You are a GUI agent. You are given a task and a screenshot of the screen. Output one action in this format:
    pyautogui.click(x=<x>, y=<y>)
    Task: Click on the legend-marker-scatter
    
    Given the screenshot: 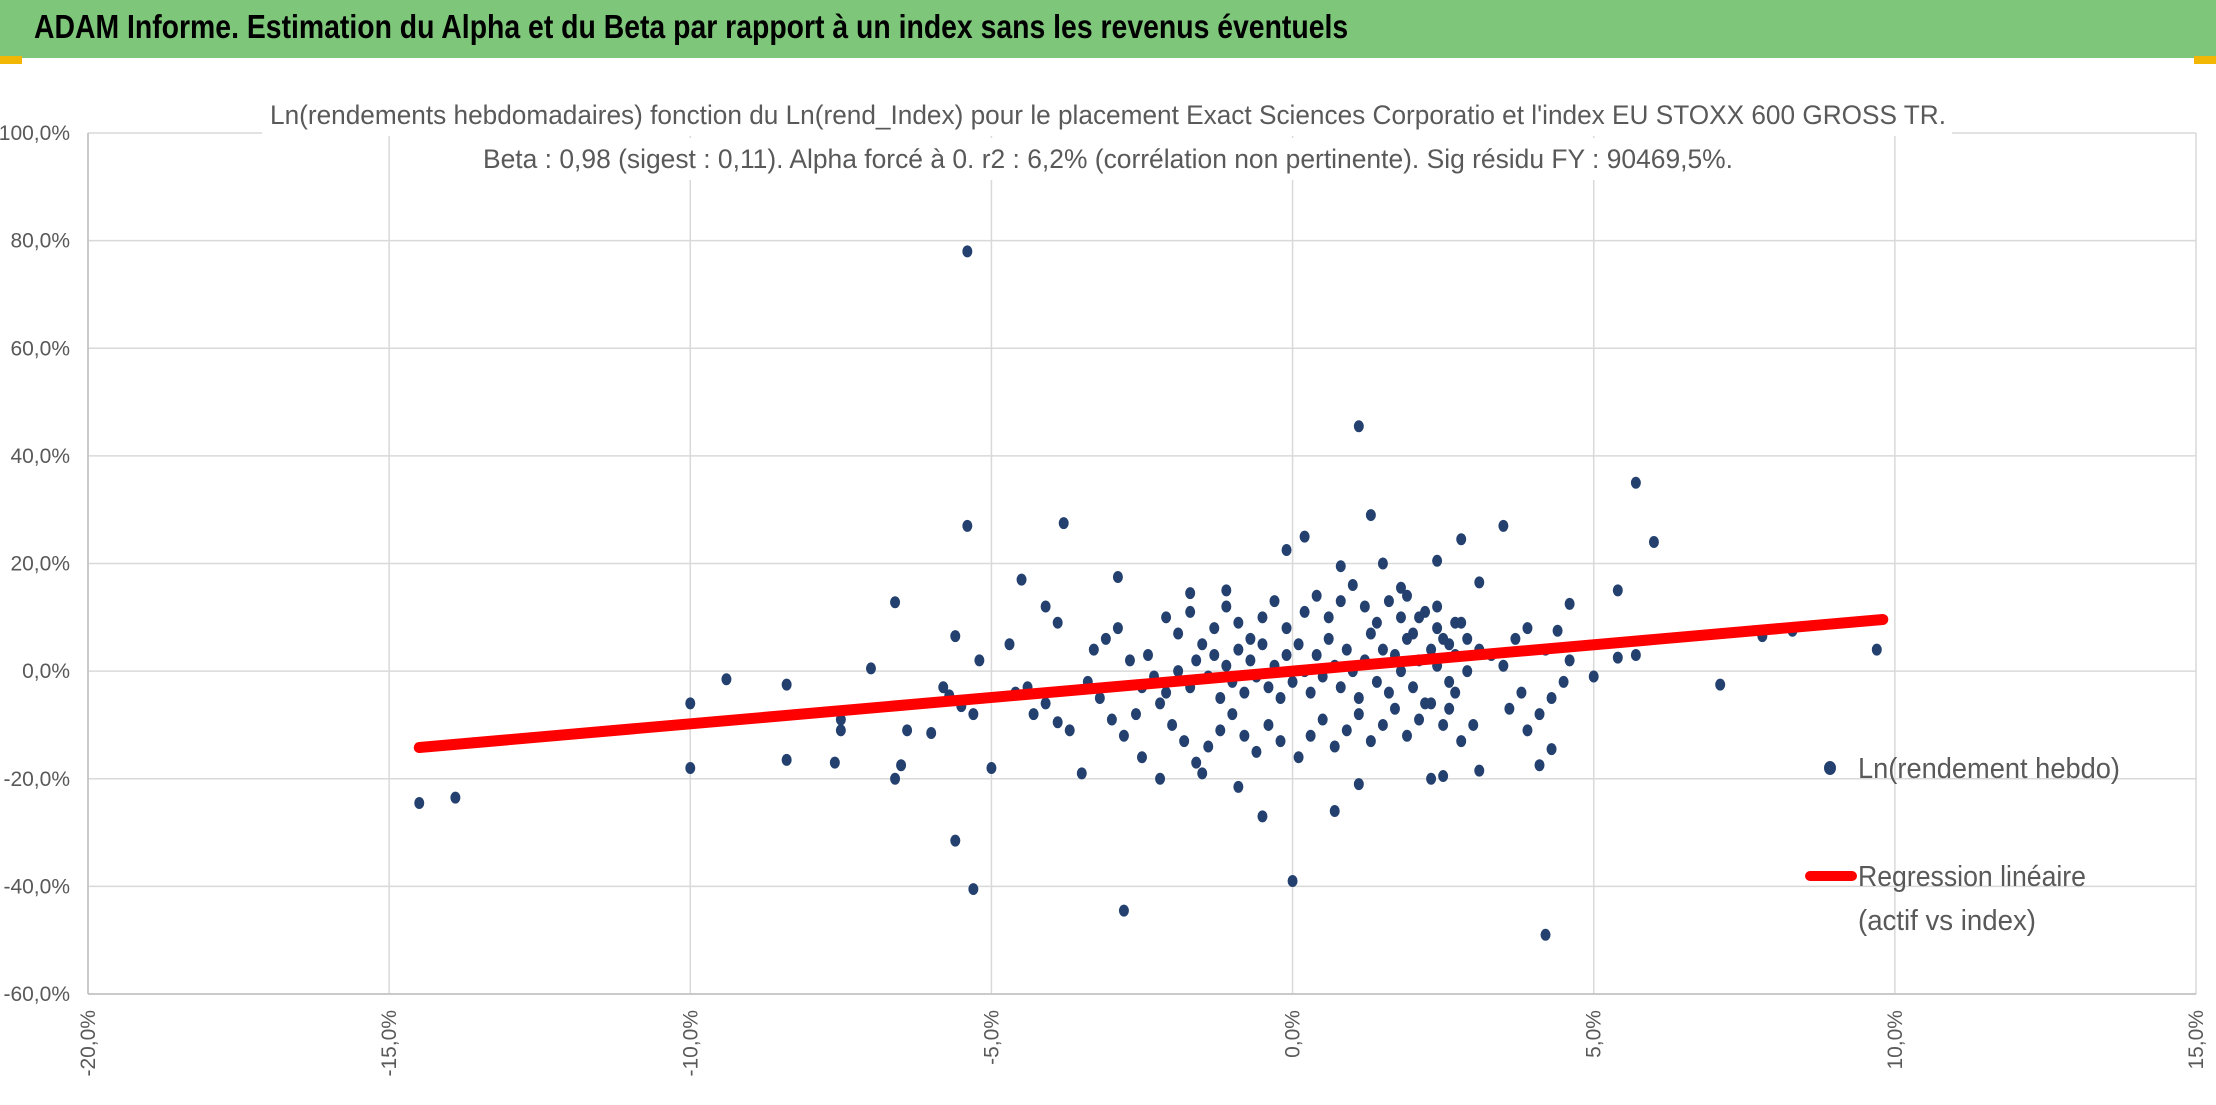 What is the action you would take?
    pyautogui.click(x=1830, y=768)
    